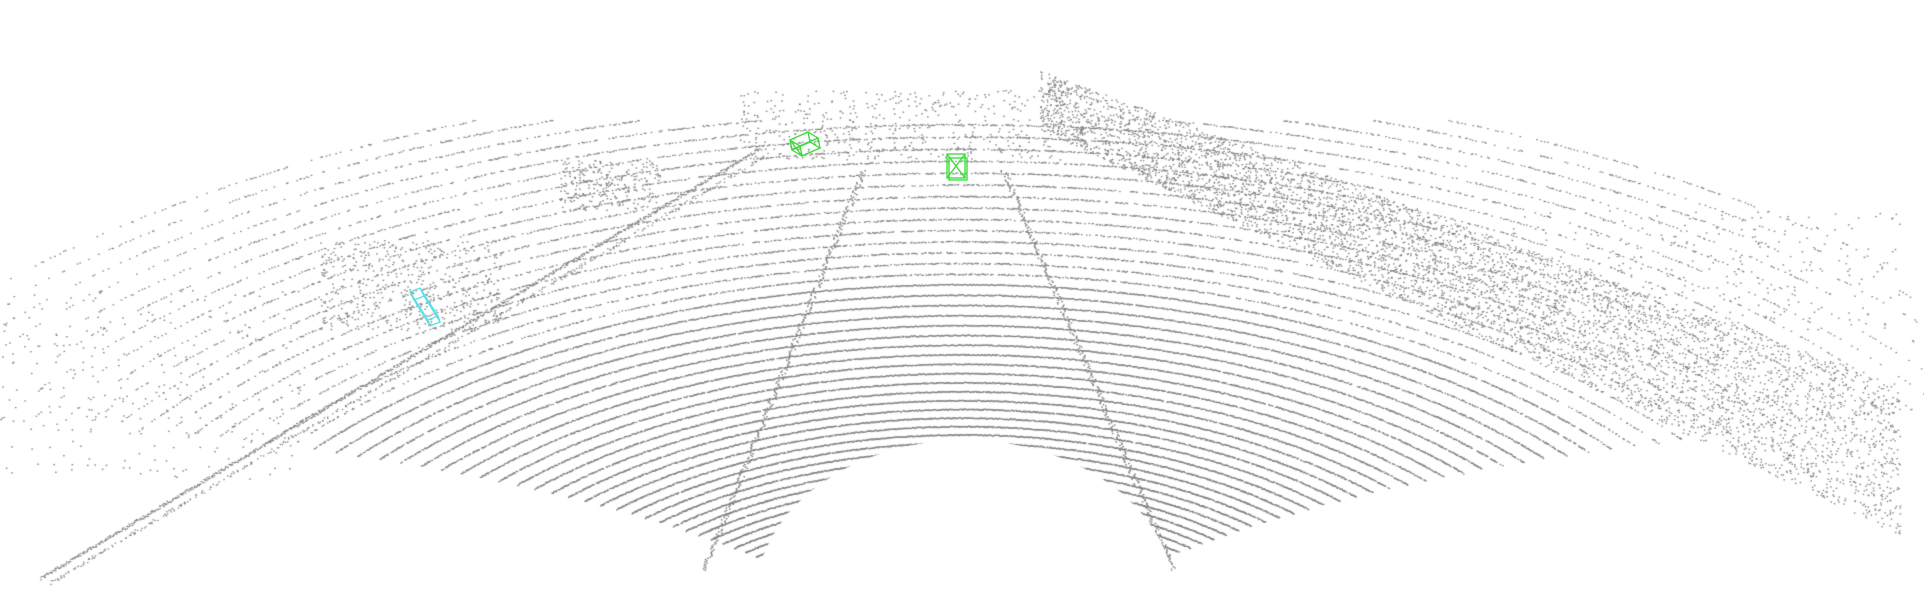 Image resolution: width=1924 pixels, height=600 pixels. What do you see at coordinates (805, 144) in the screenshot?
I see `bounding-box-car-left` at bounding box center [805, 144].